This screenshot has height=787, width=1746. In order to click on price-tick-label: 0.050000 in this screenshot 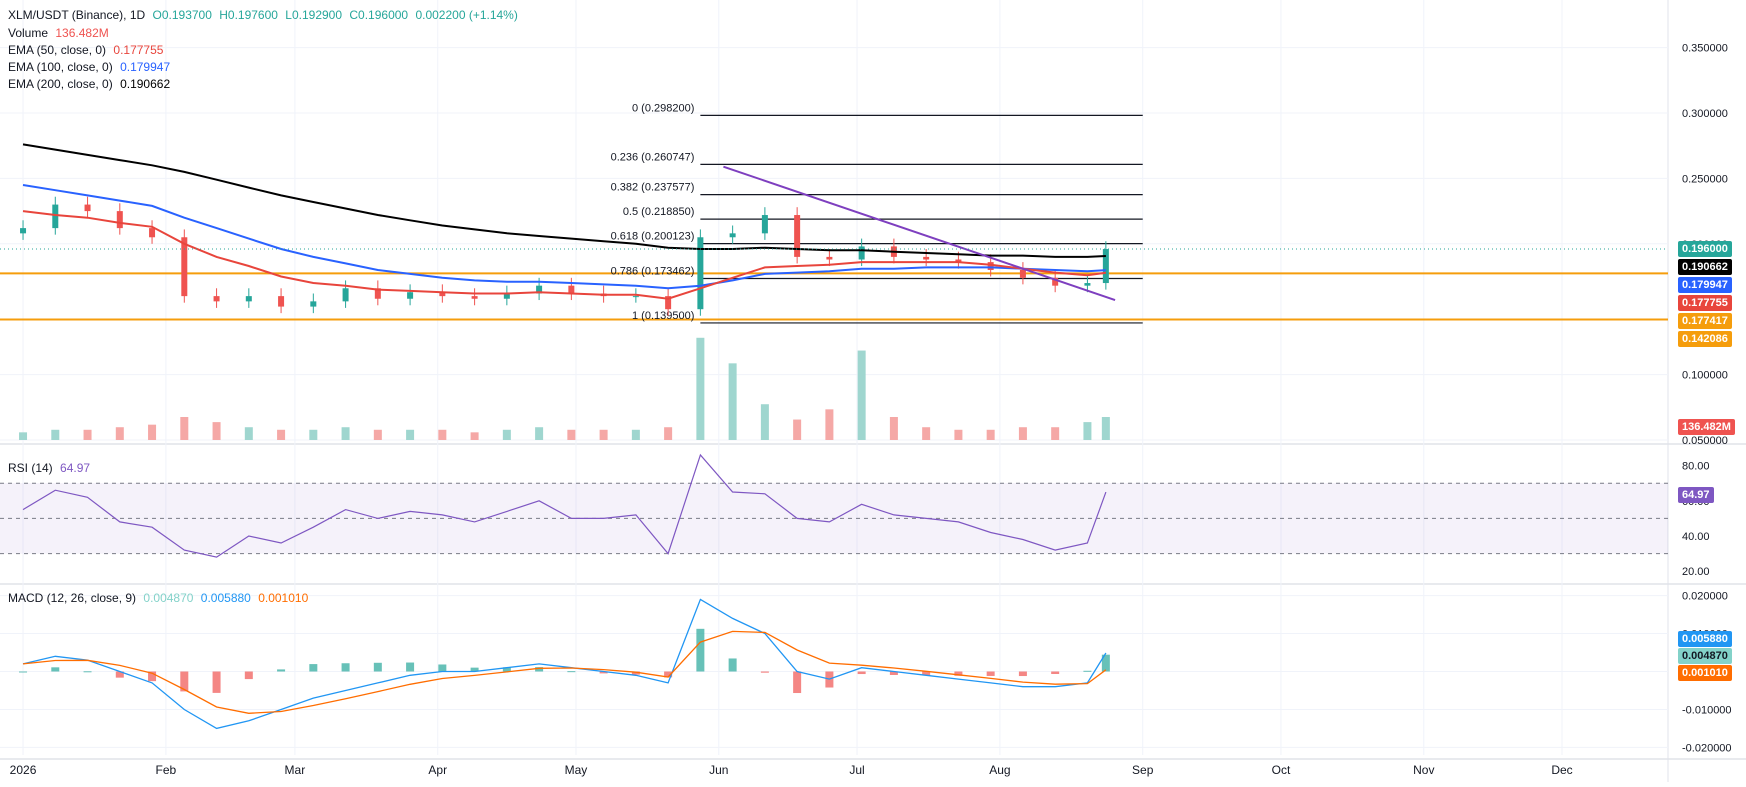, I will do `click(1705, 441)`.